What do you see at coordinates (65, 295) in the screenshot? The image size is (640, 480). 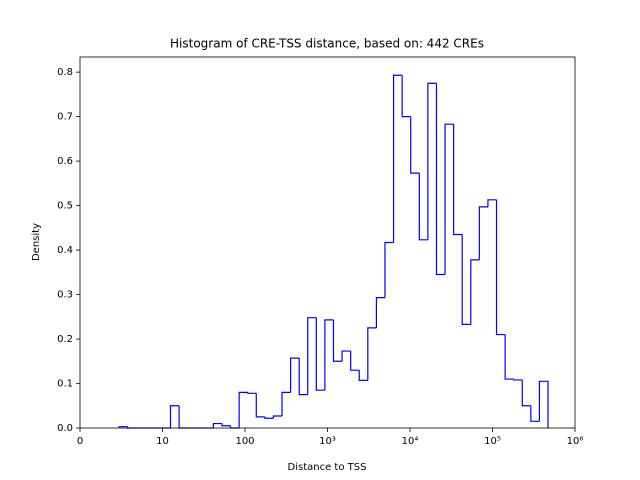 I see `y-tick-label: 0.3` at bounding box center [65, 295].